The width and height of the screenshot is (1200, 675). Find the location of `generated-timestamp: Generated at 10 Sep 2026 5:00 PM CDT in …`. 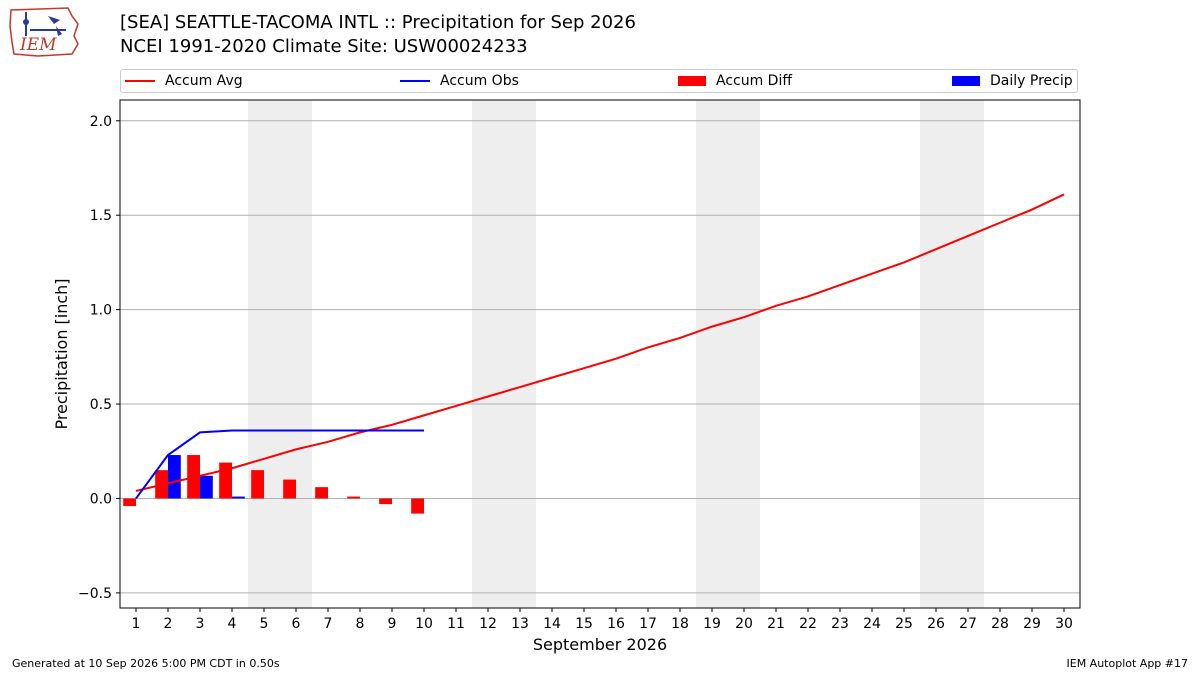

generated-timestamp: Generated at 10 Sep 2026 5:00 PM CDT in … is located at coordinates (146, 663).